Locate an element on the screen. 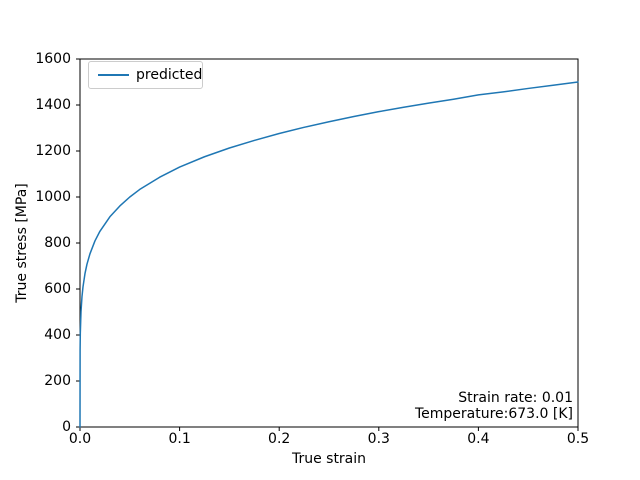 Image resolution: width=640 pixels, height=480 pixels. y-tick-label: 1000 is located at coordinates (53, 197).